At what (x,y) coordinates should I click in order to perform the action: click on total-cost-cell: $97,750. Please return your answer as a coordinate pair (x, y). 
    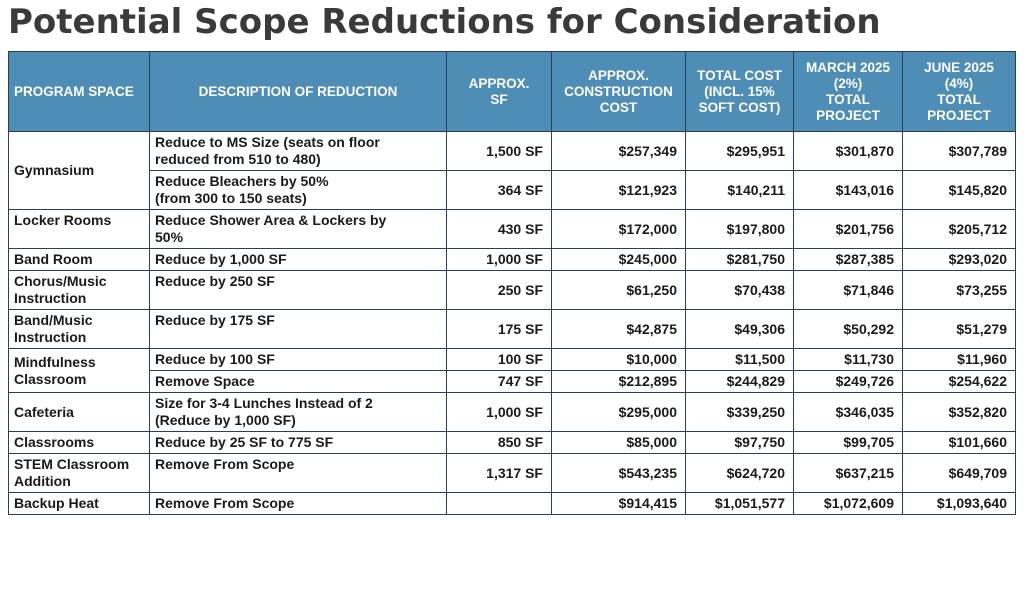
    Looking at the image, I should click on (739, 442).